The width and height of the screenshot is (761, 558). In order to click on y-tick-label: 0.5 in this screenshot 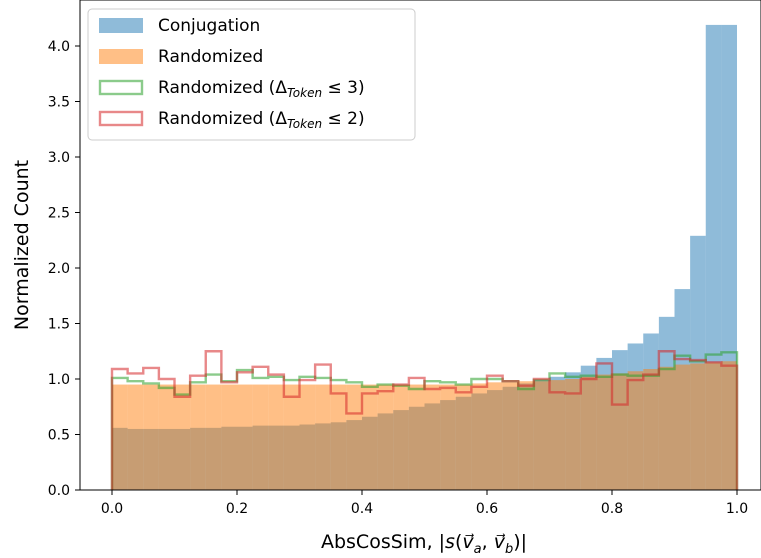, I will do `click(59, 436)`.